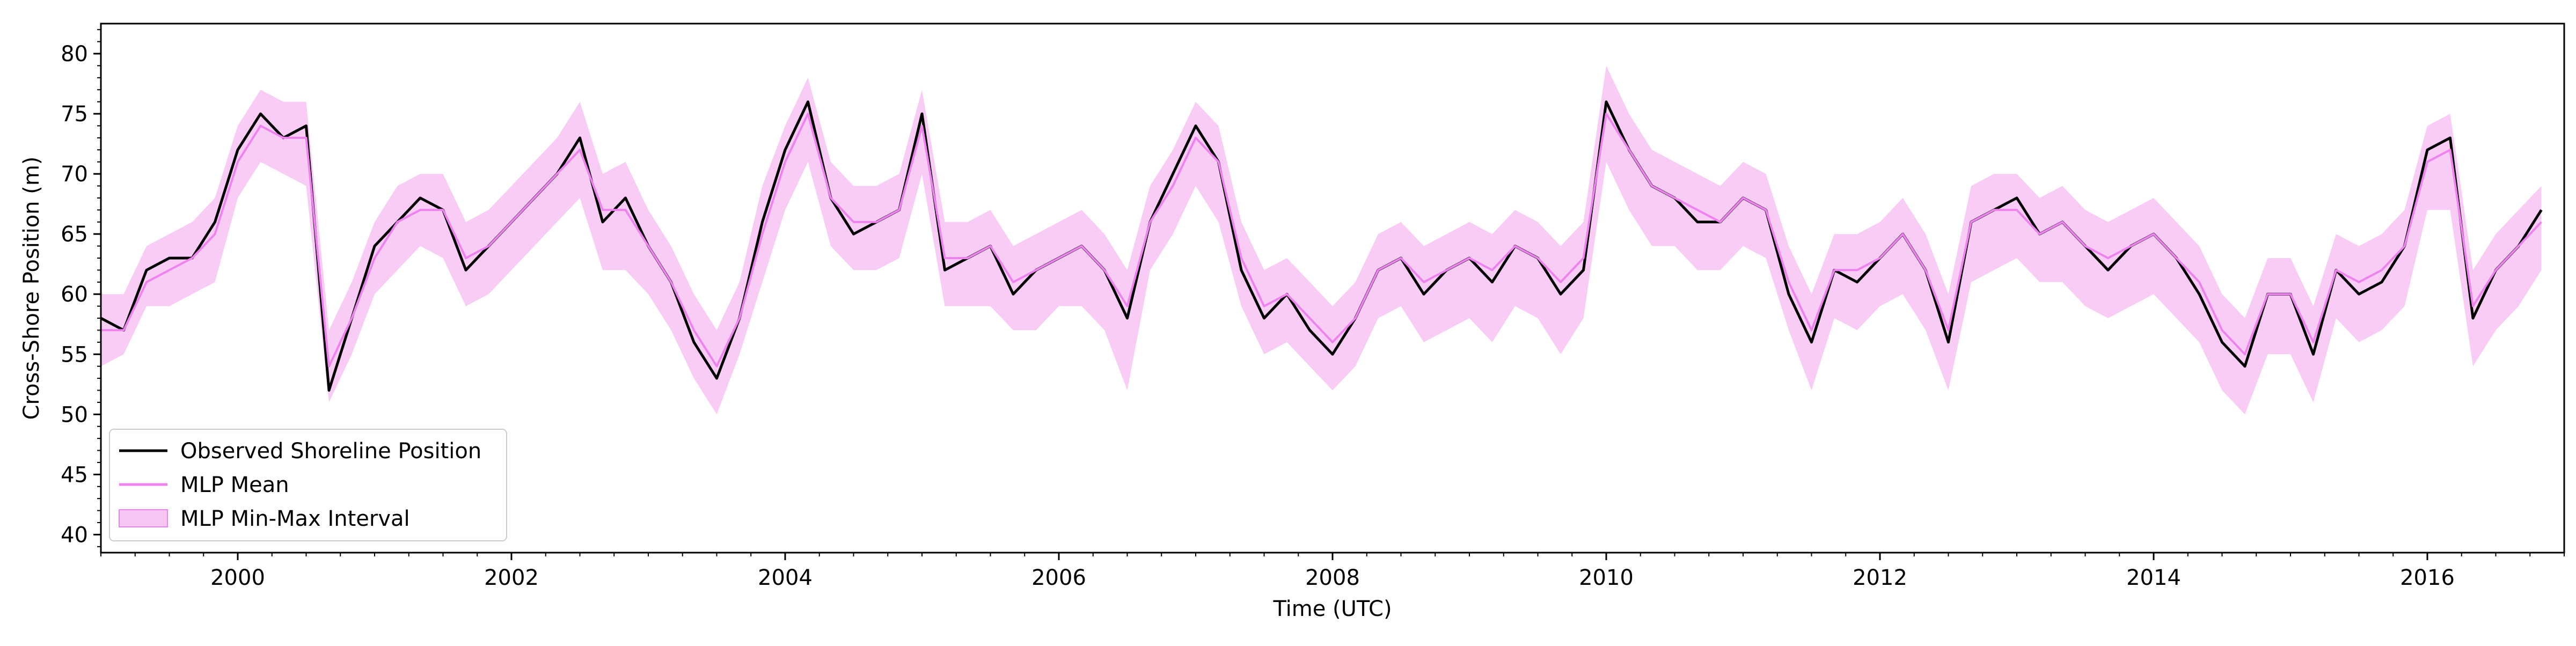 This screenshot has height=646, width=2576. Describe the element at coordinates (2427, 578) in the screenshot. I see `x-tick-label: 2016` at that location.